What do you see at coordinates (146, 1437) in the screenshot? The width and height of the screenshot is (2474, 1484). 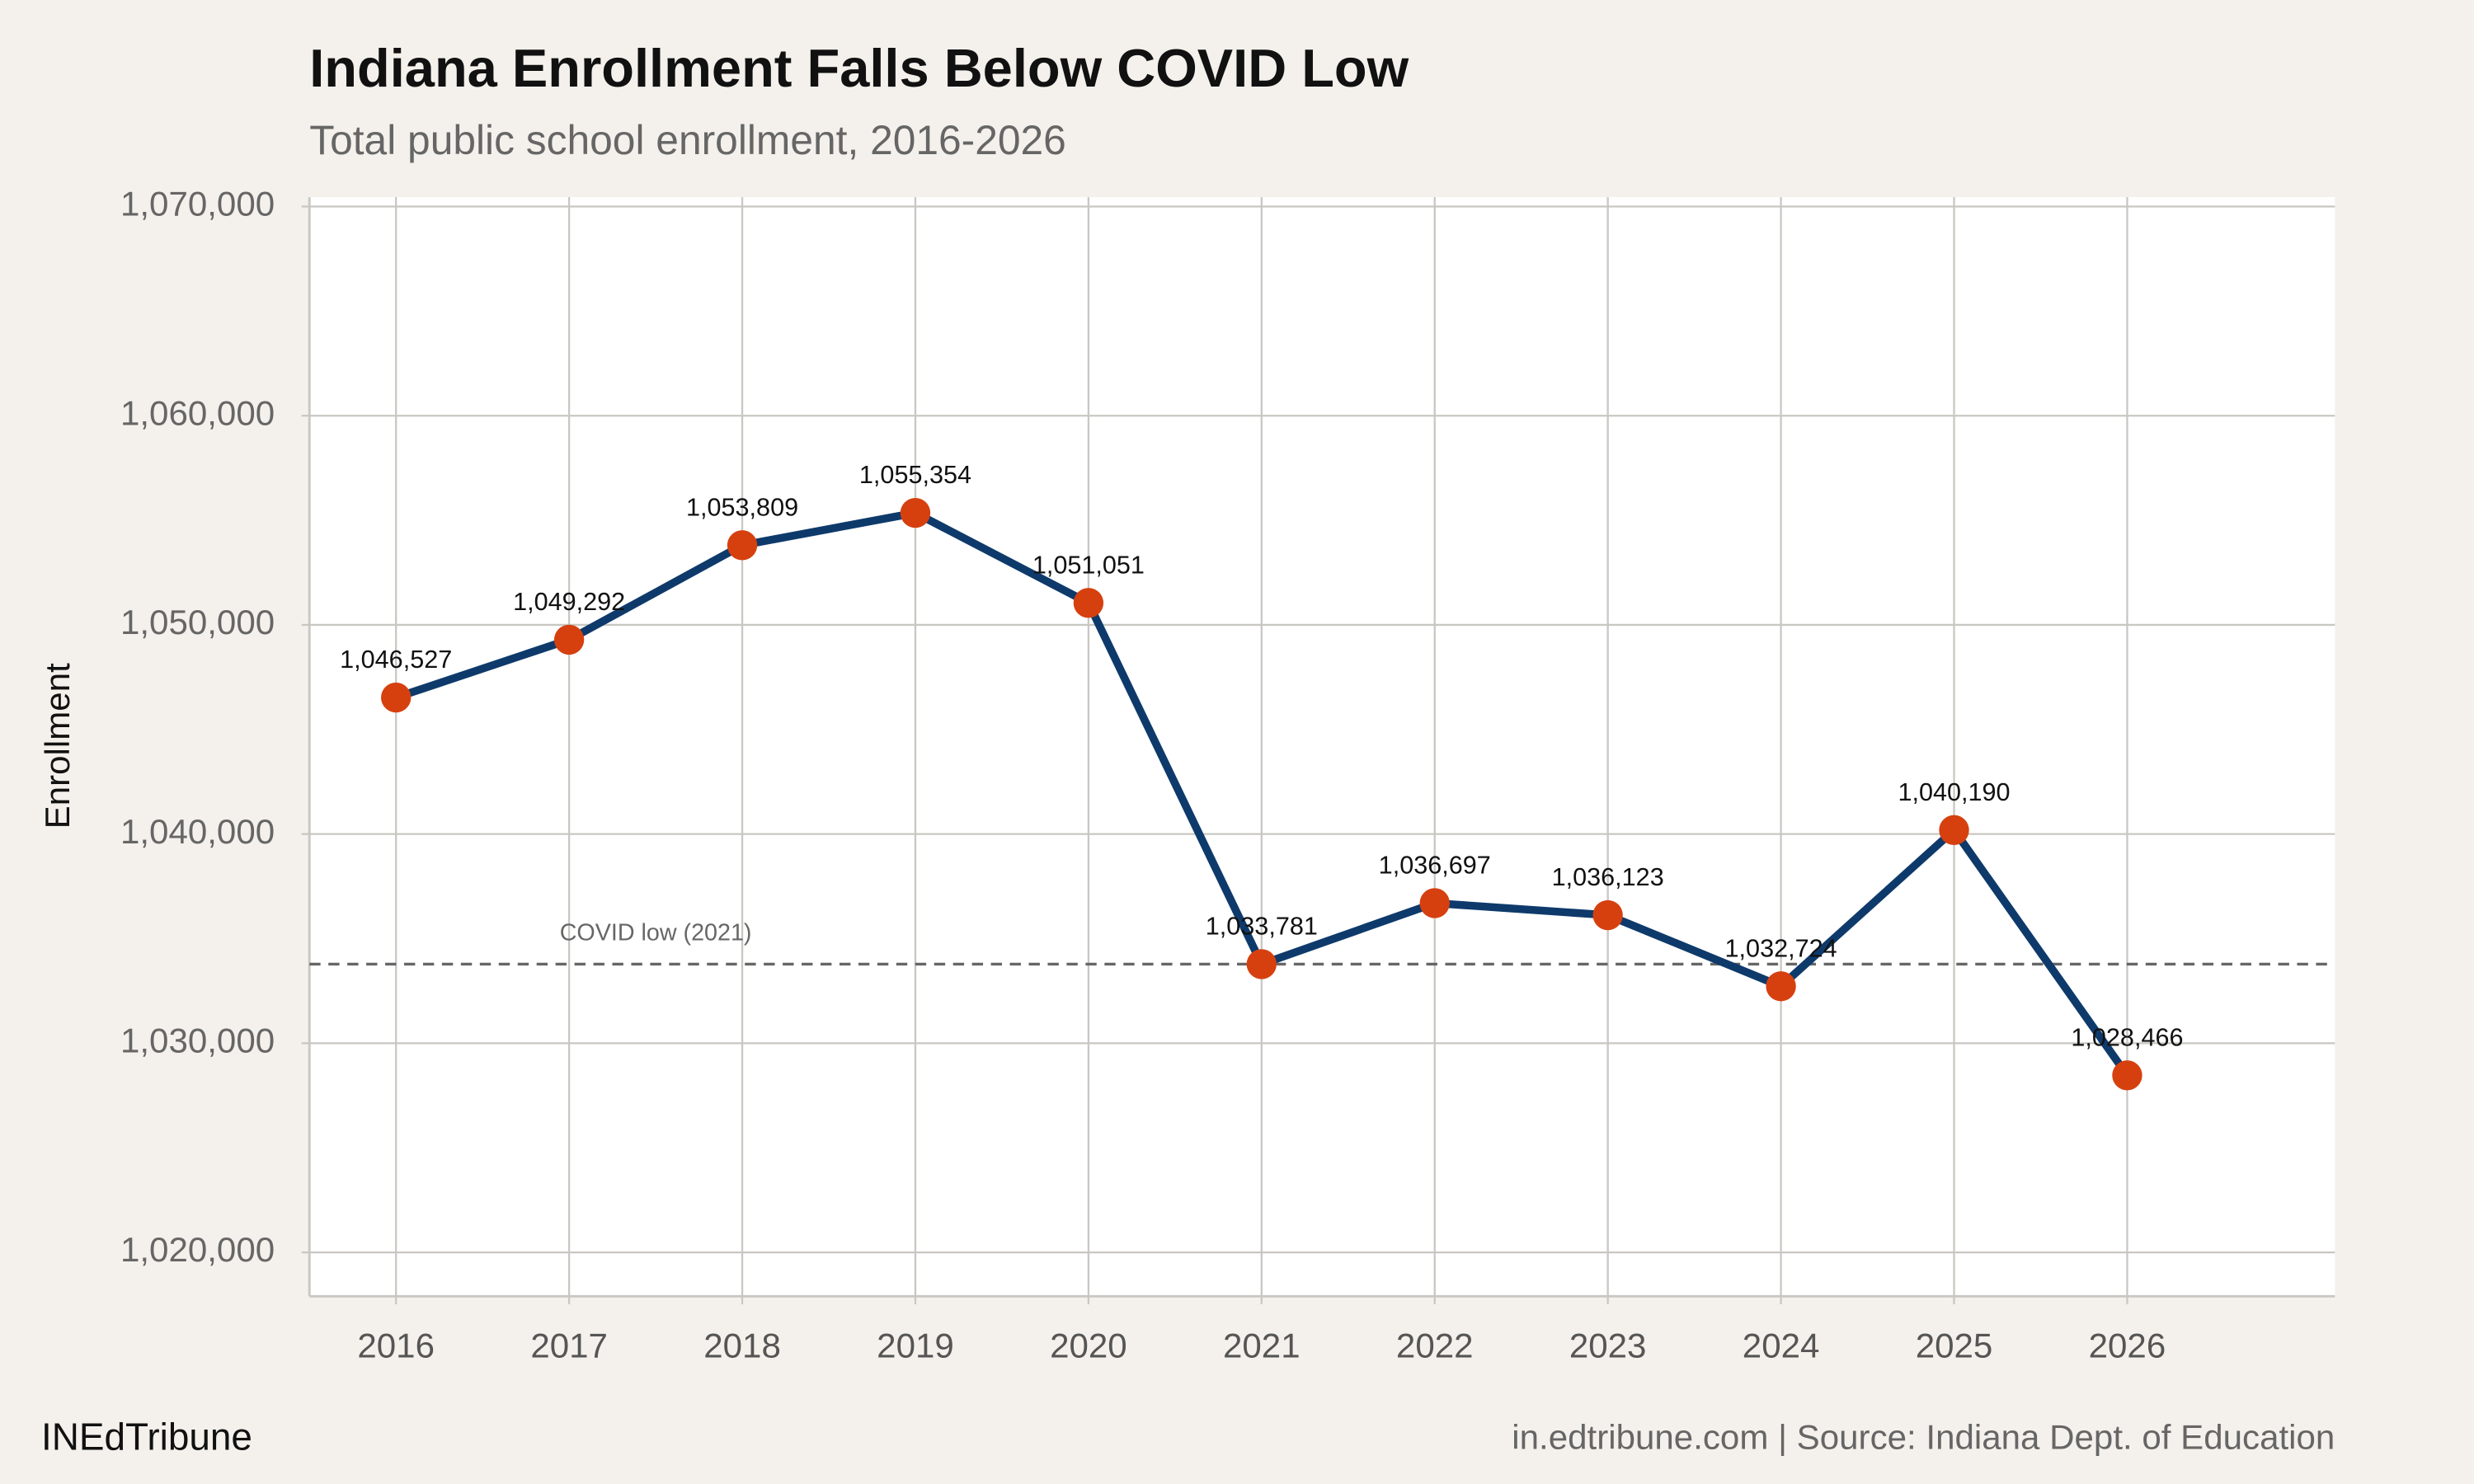 I see `source-left: INEdTribune` at bounding box center [146, 1437].